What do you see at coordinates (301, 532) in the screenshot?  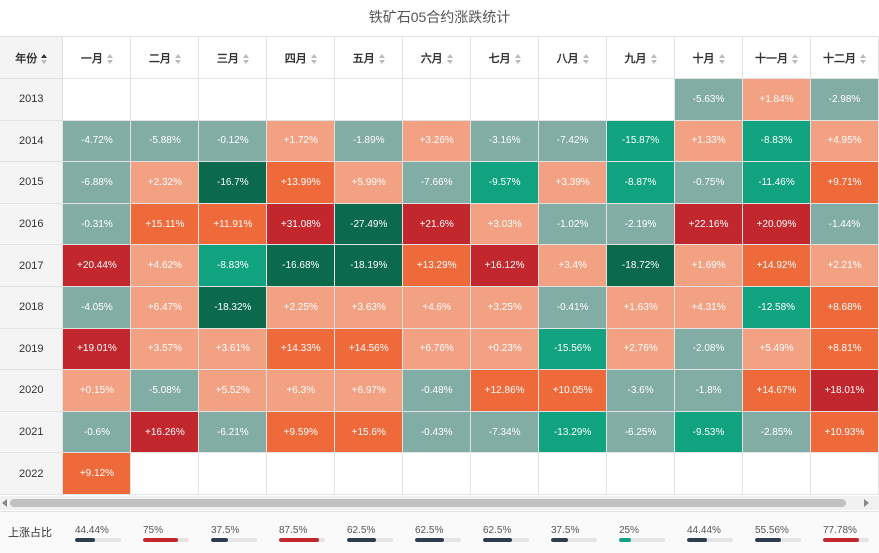 I see `rise-ratio-cell: 87.5%` at bounding box center [301, 532].